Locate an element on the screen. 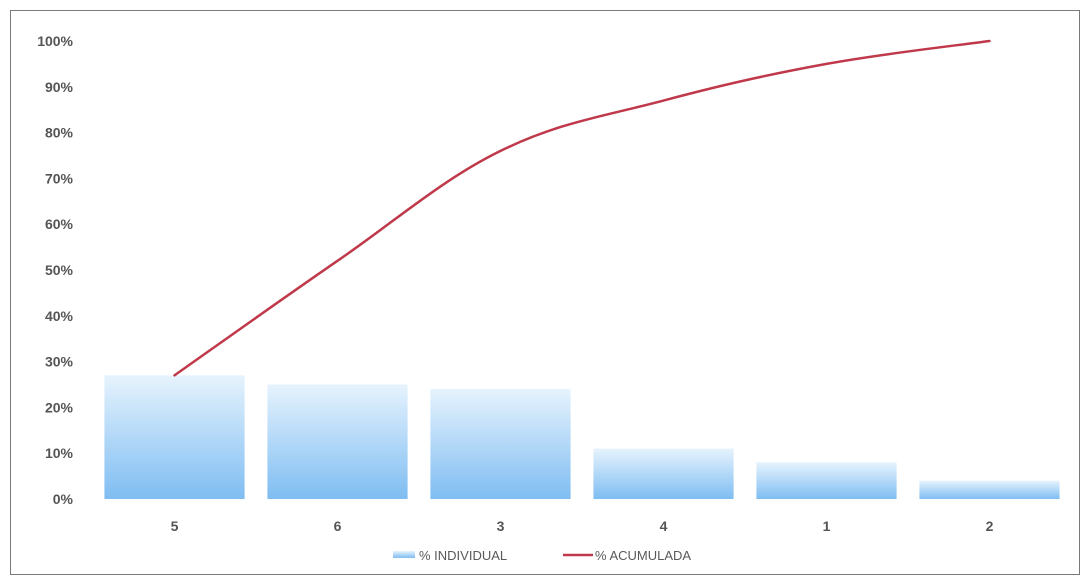 The height and width of the screenshot is (580, 1092). y-tick-label: 0% is located at coordinates (63, 499).